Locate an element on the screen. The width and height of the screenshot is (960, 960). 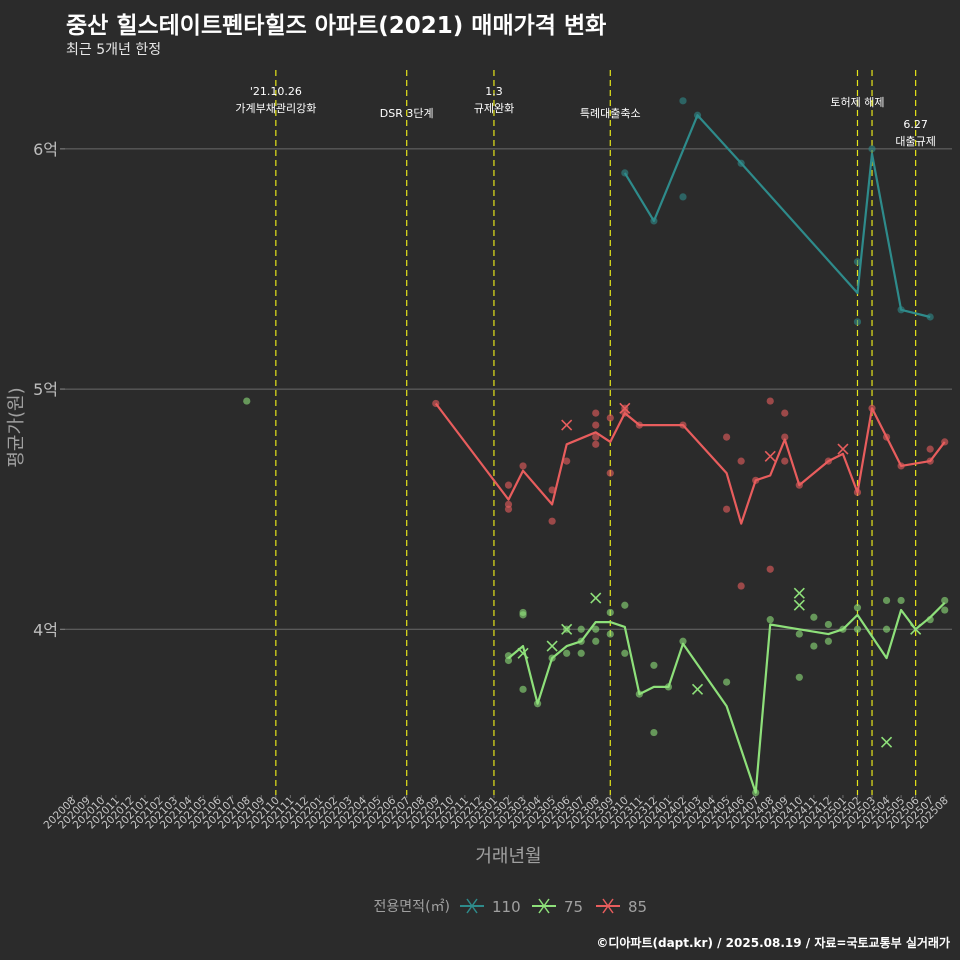
chart-title: 중산 힐스테이트펜타힐즈 아파트(2021) 매매가격 변화 is located at coordinates (336, 26).